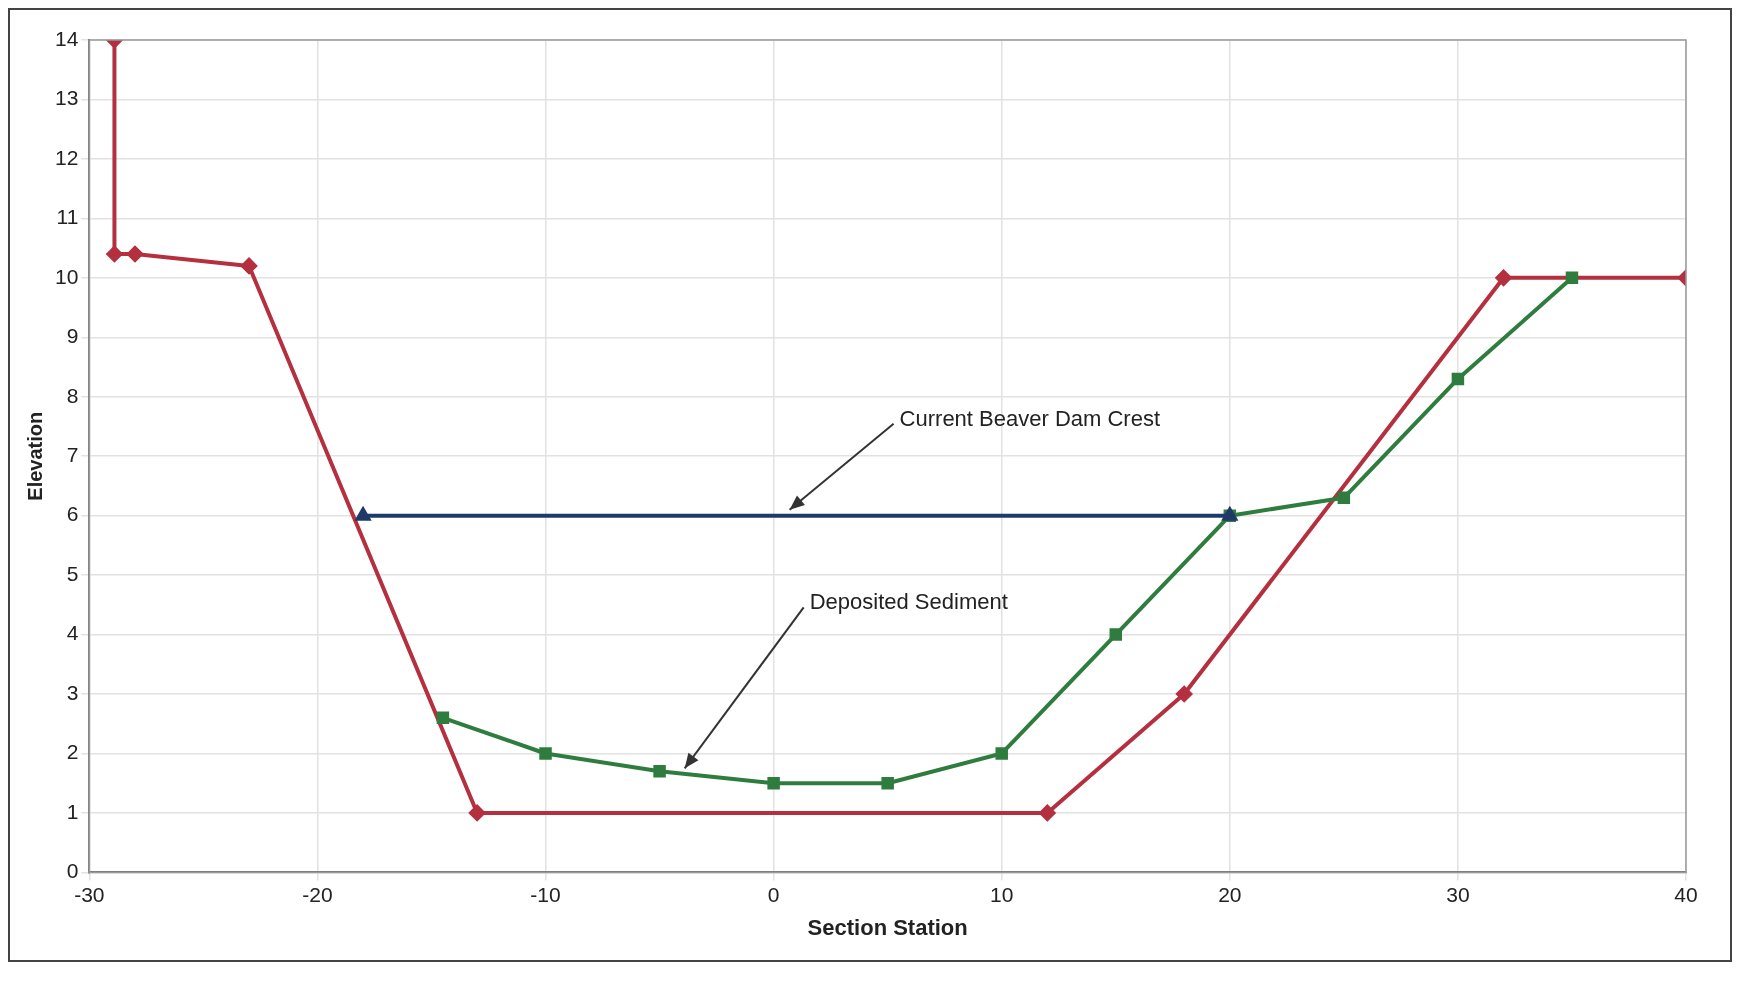 This screenshot has width=1752, height=984. What do you see at coordinates (89, 894) in the screenshot?
I see `x-tick-label: -30` at bounding box center [89, 894].